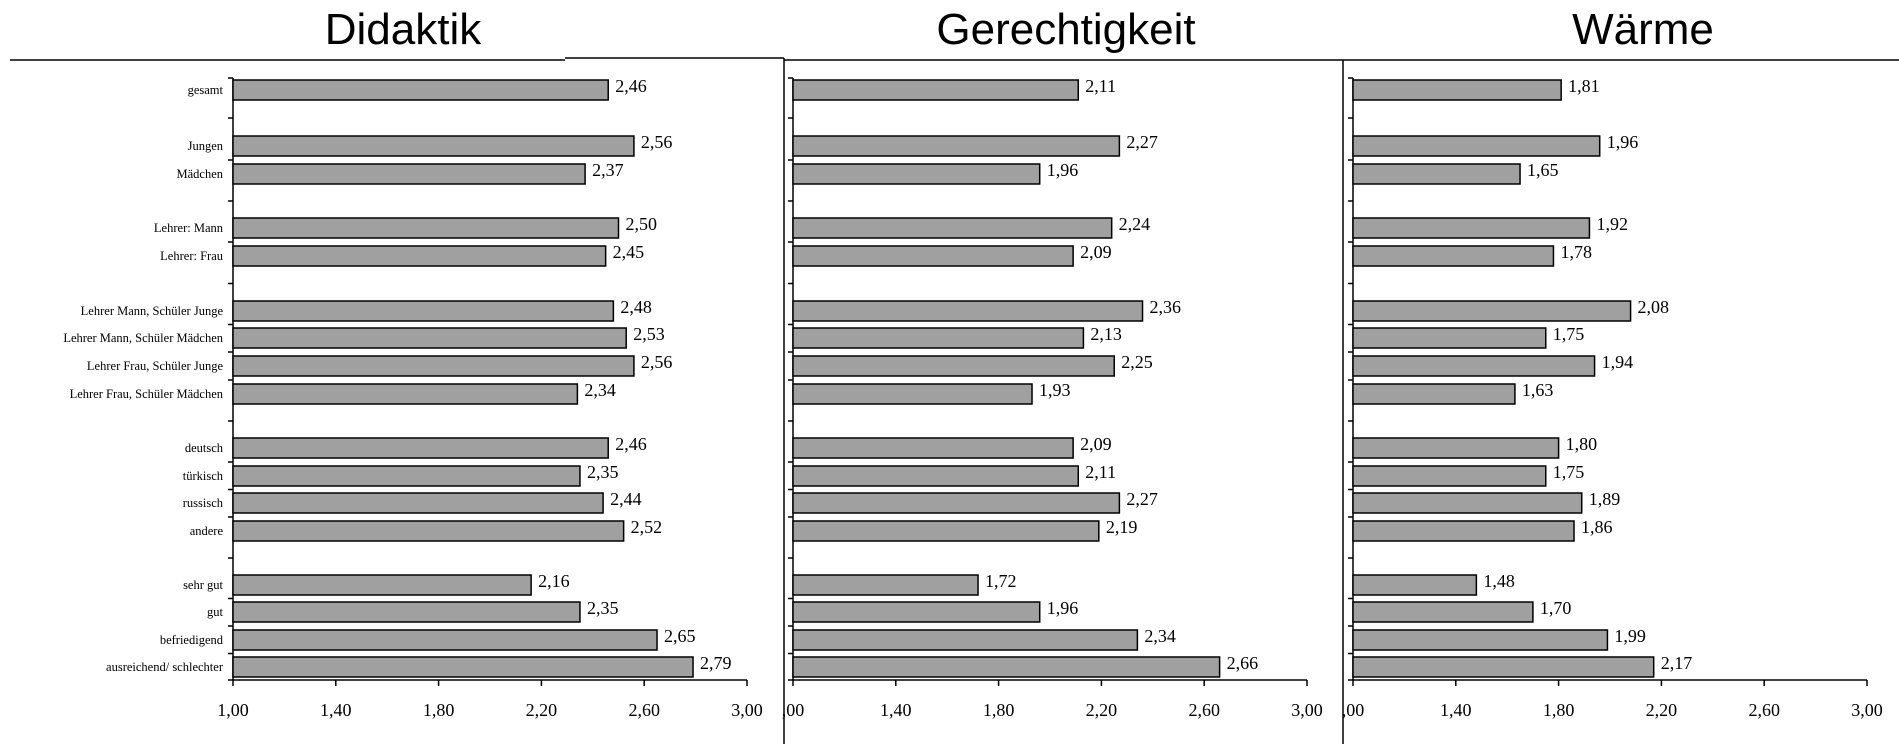  I want to click on bar-value-label: 2,24, so click(1135, 224).